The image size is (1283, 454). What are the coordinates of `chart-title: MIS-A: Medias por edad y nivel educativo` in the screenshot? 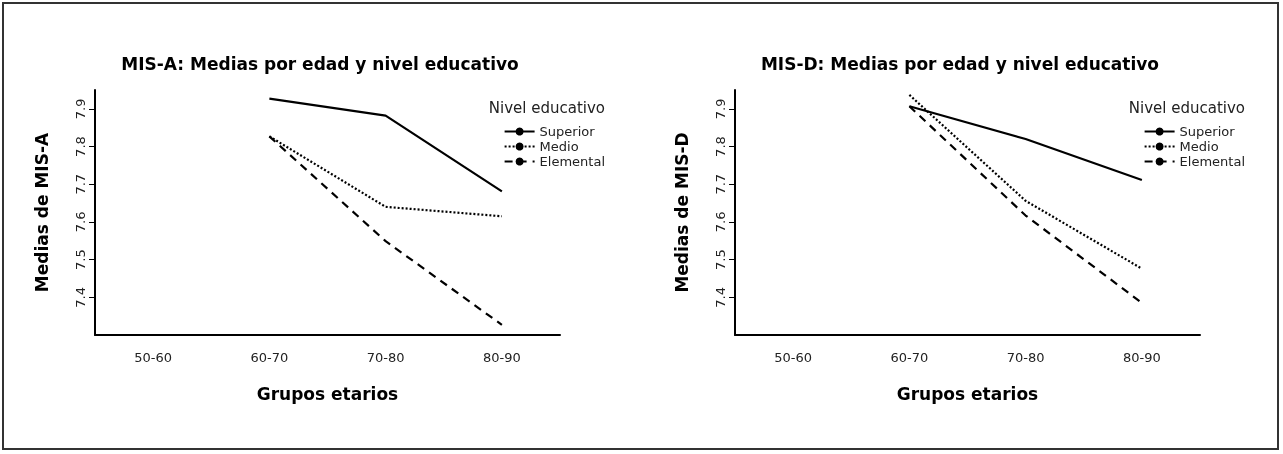 It's located at (320, 63).